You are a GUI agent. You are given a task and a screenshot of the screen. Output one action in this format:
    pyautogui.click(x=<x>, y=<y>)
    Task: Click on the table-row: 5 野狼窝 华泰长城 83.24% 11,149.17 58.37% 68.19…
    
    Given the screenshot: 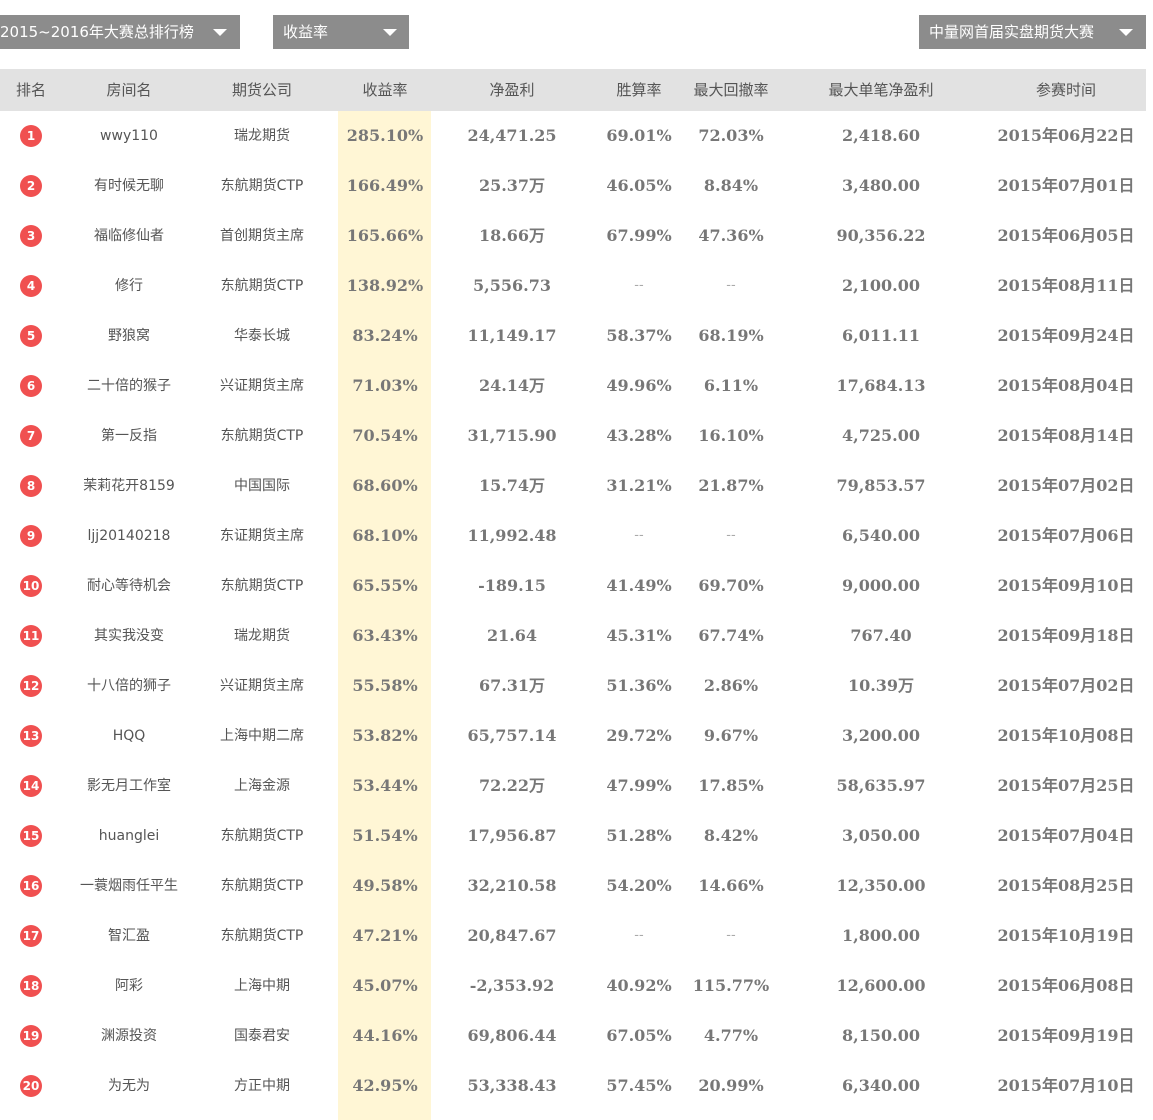 What is the action you would take?
    pyautogui.click(x=573, y=336)
    